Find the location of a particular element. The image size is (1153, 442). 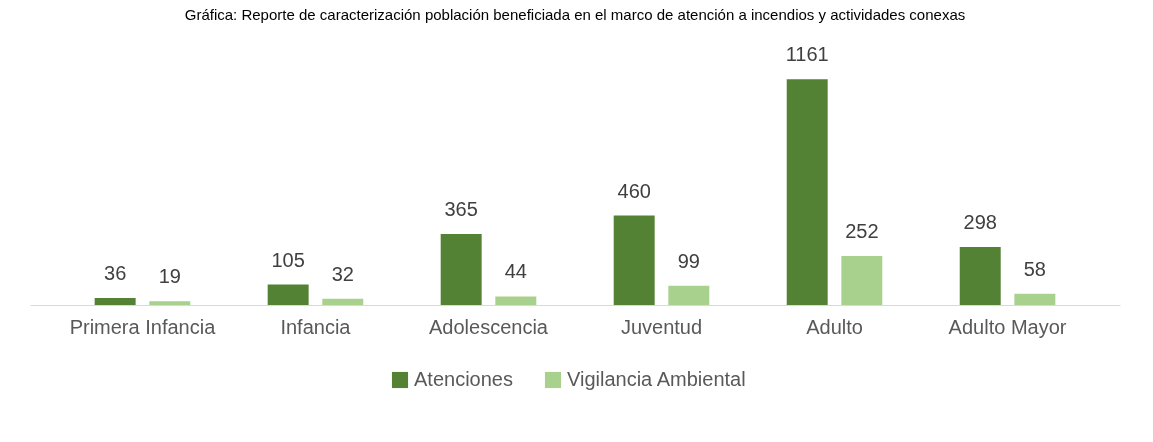

x-tick-label: Adolescencia is located at coordinates (489, 326).